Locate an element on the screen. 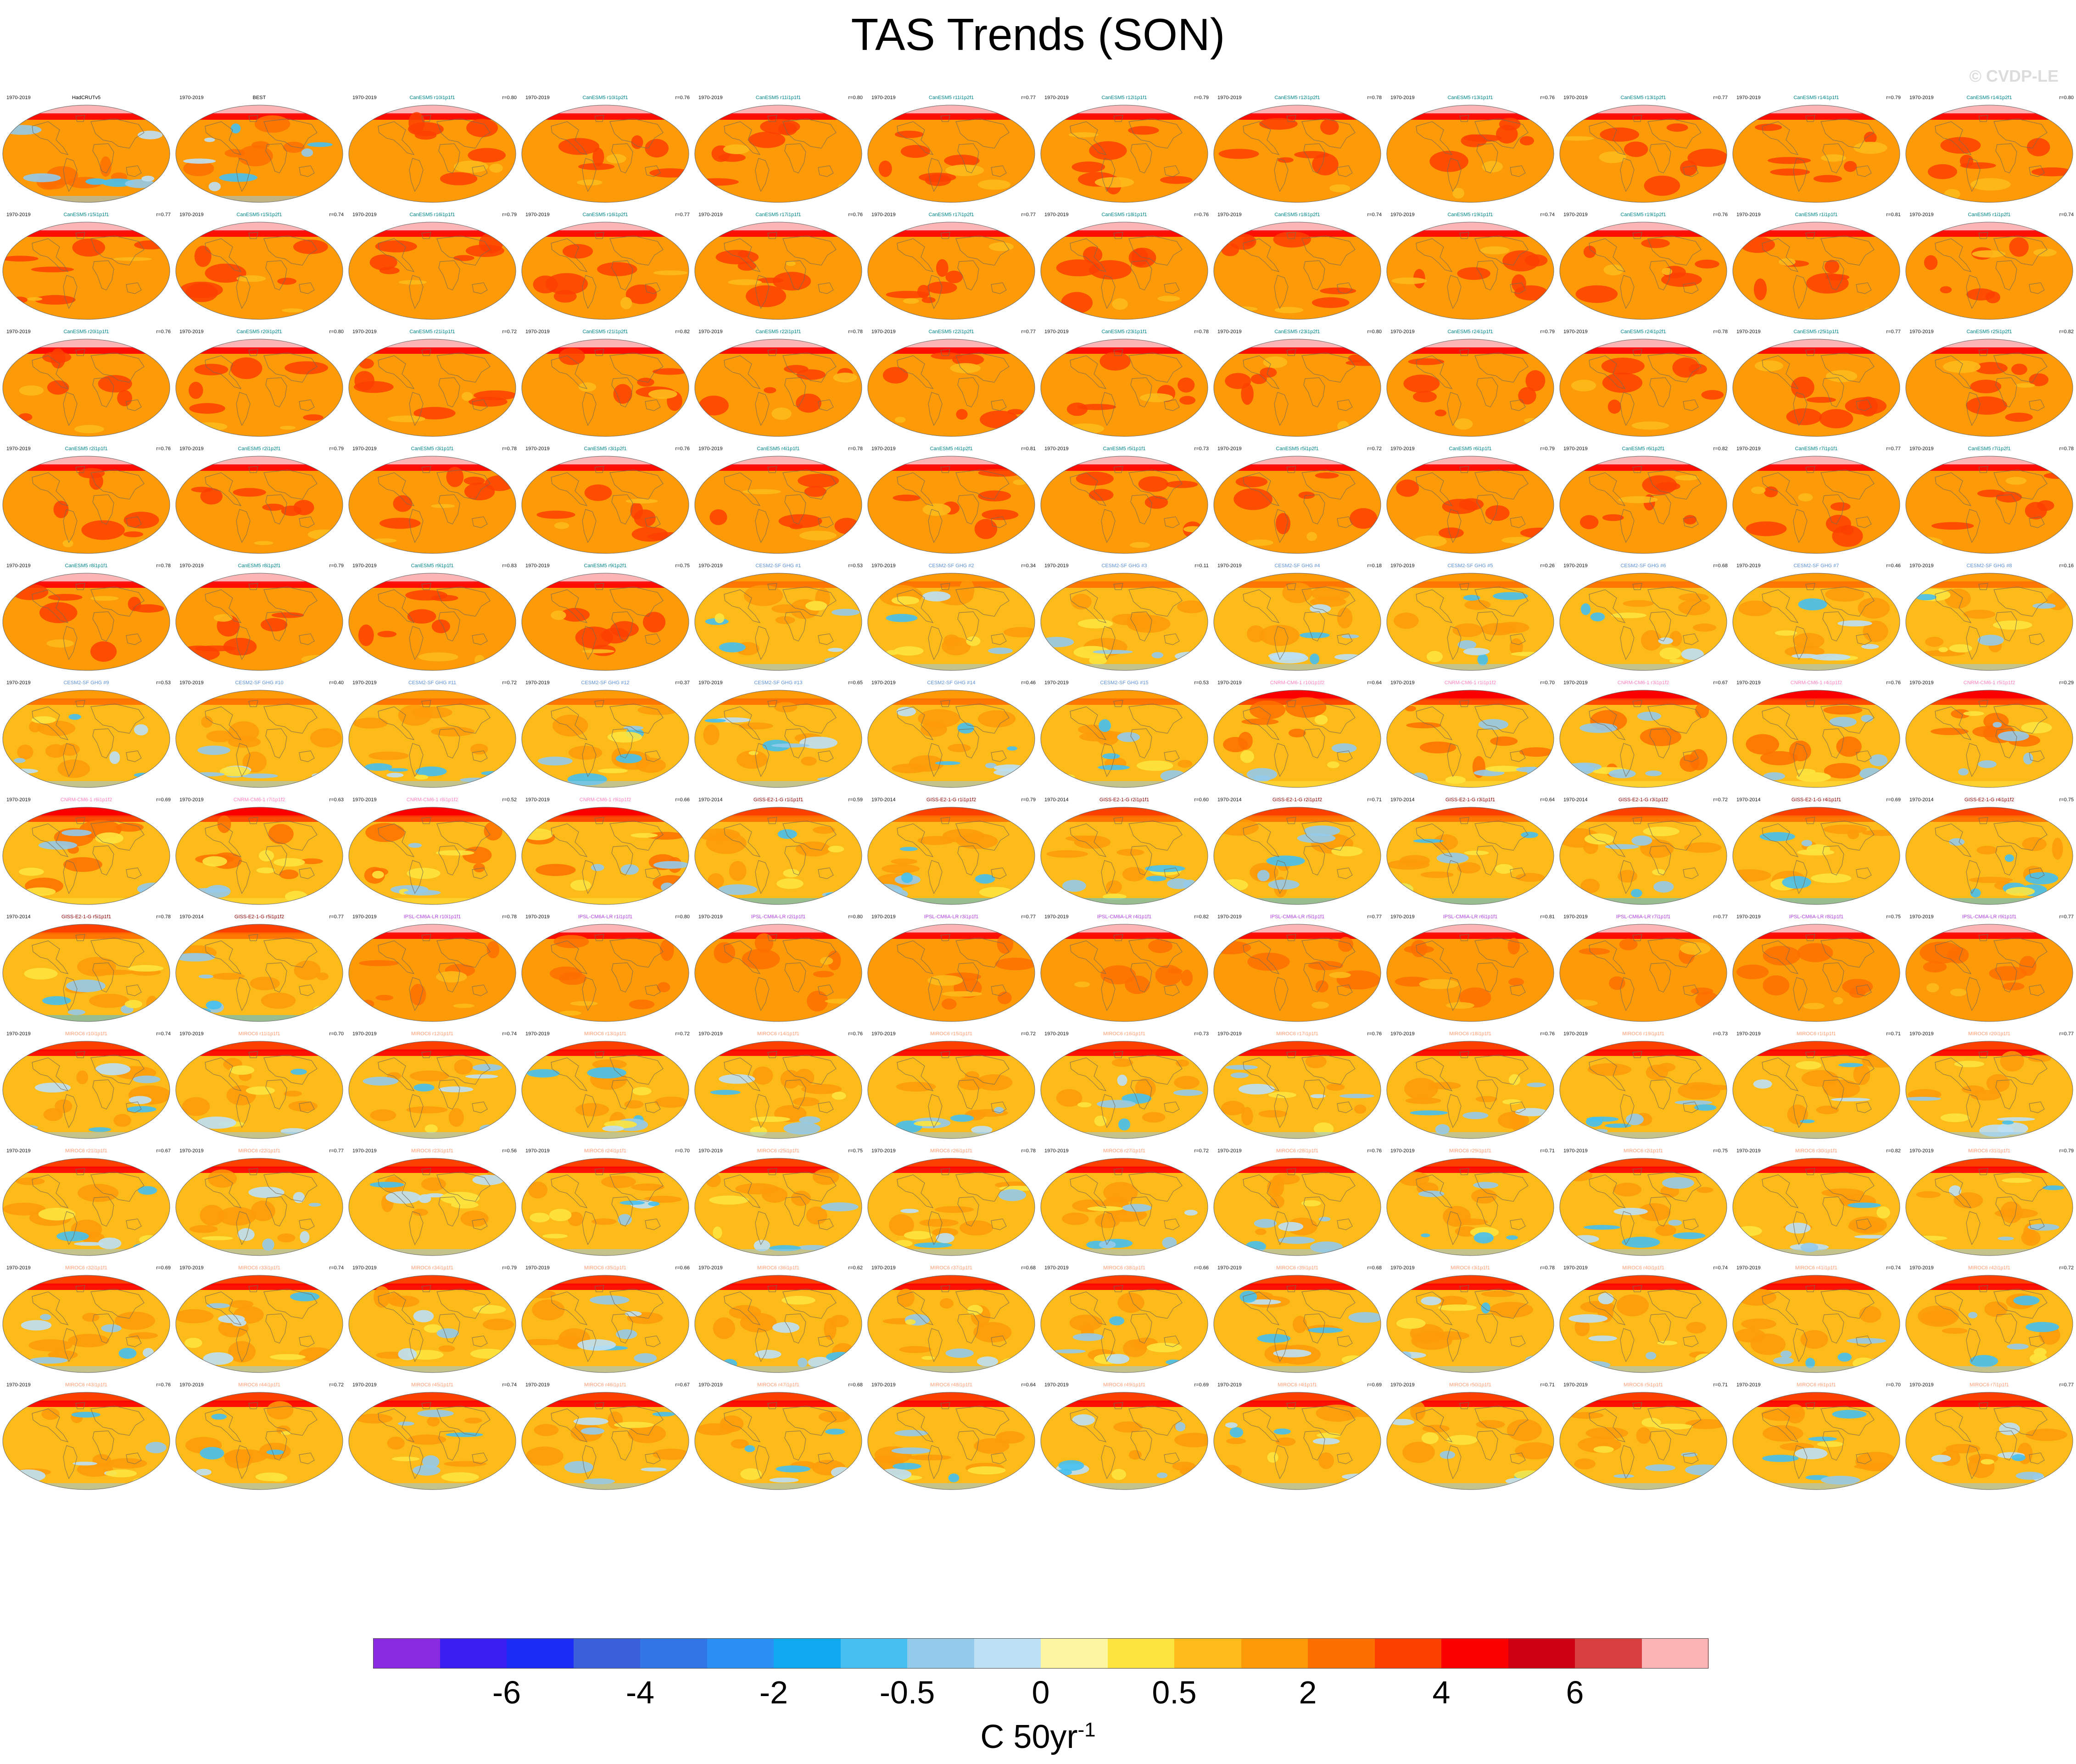  map-panel: 1970-2019 CNRM-CM6-1 r1i1p1f2 r=0.70 is located at coordinates (1470, 735).